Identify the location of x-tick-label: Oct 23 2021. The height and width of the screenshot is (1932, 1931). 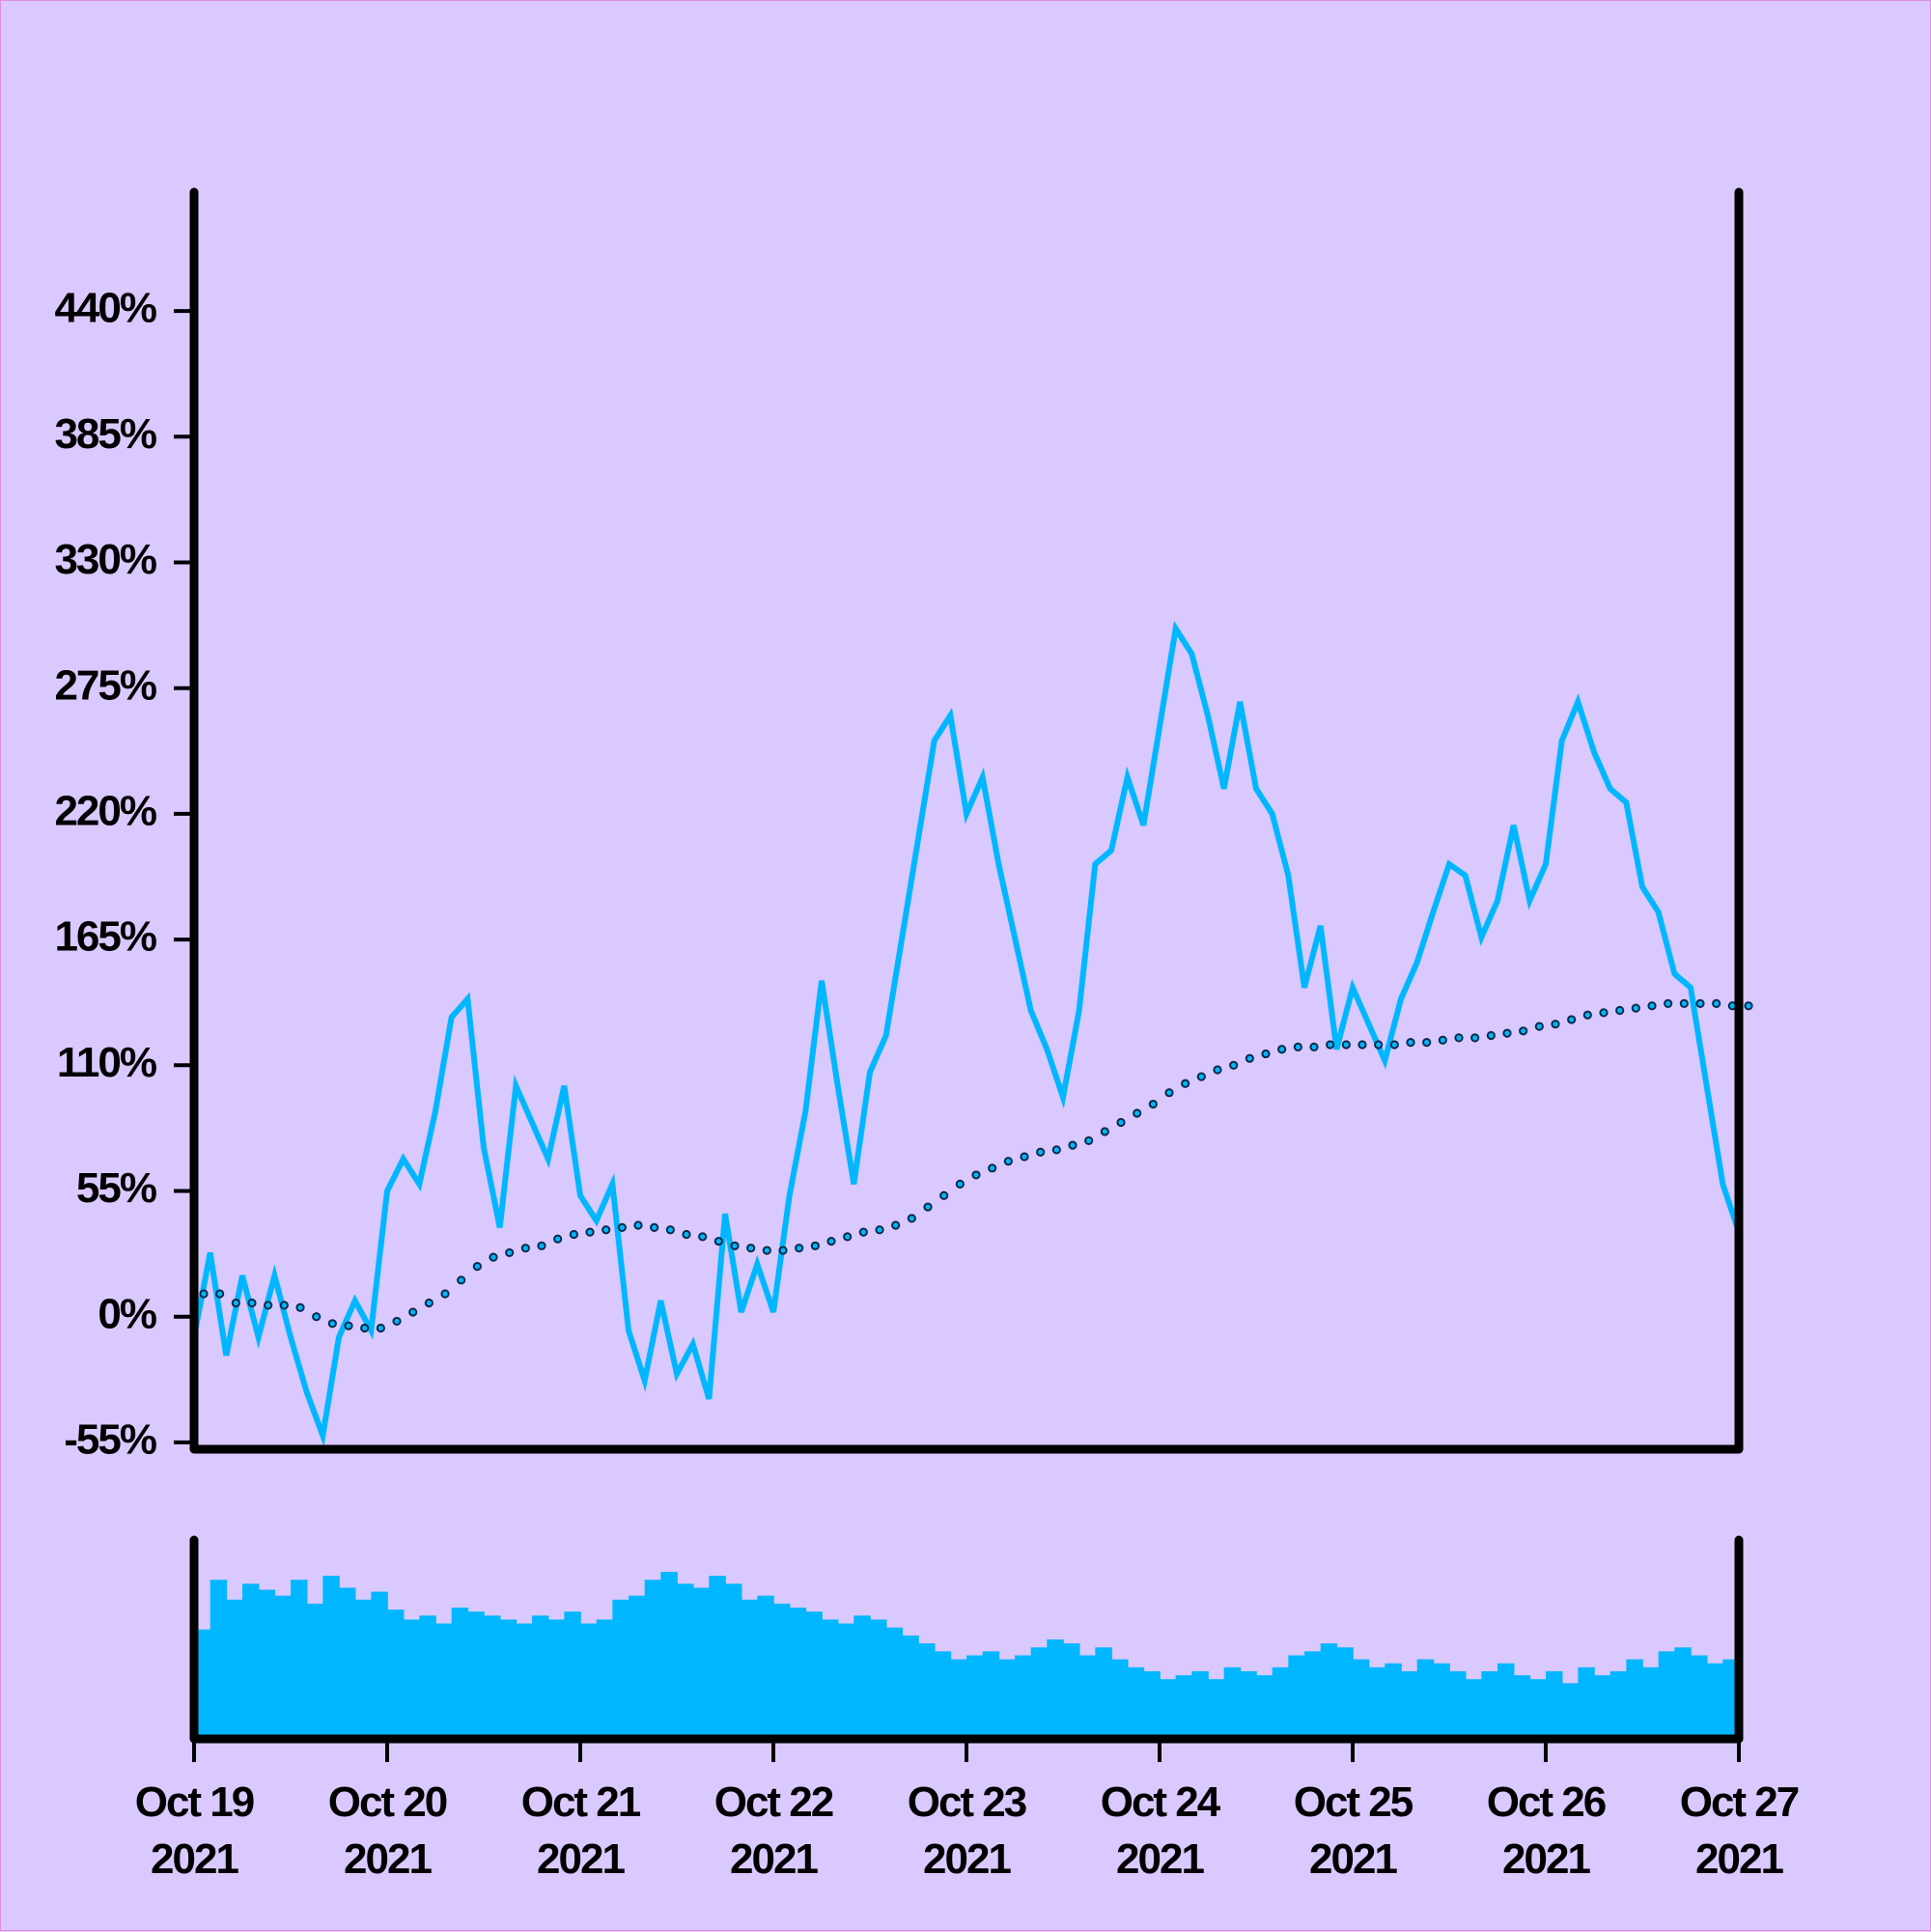
(967, 1831).